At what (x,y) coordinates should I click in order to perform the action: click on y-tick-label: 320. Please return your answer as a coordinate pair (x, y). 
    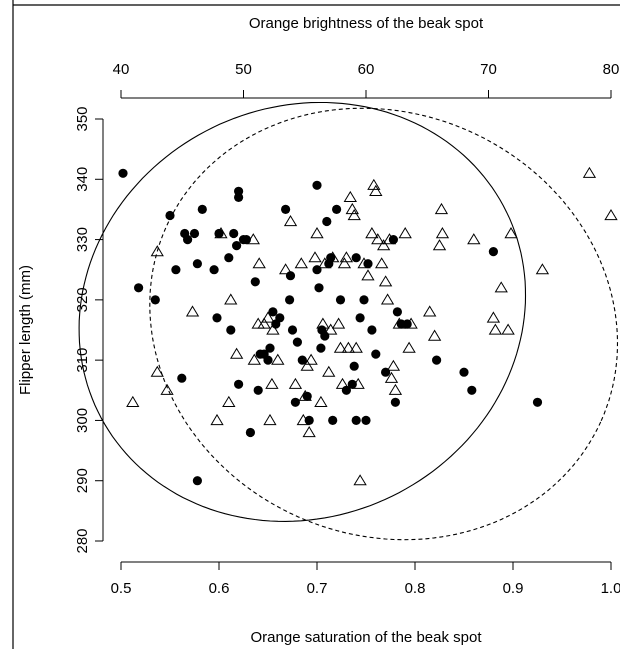
    Looking at the image, I should click on (82, 299).